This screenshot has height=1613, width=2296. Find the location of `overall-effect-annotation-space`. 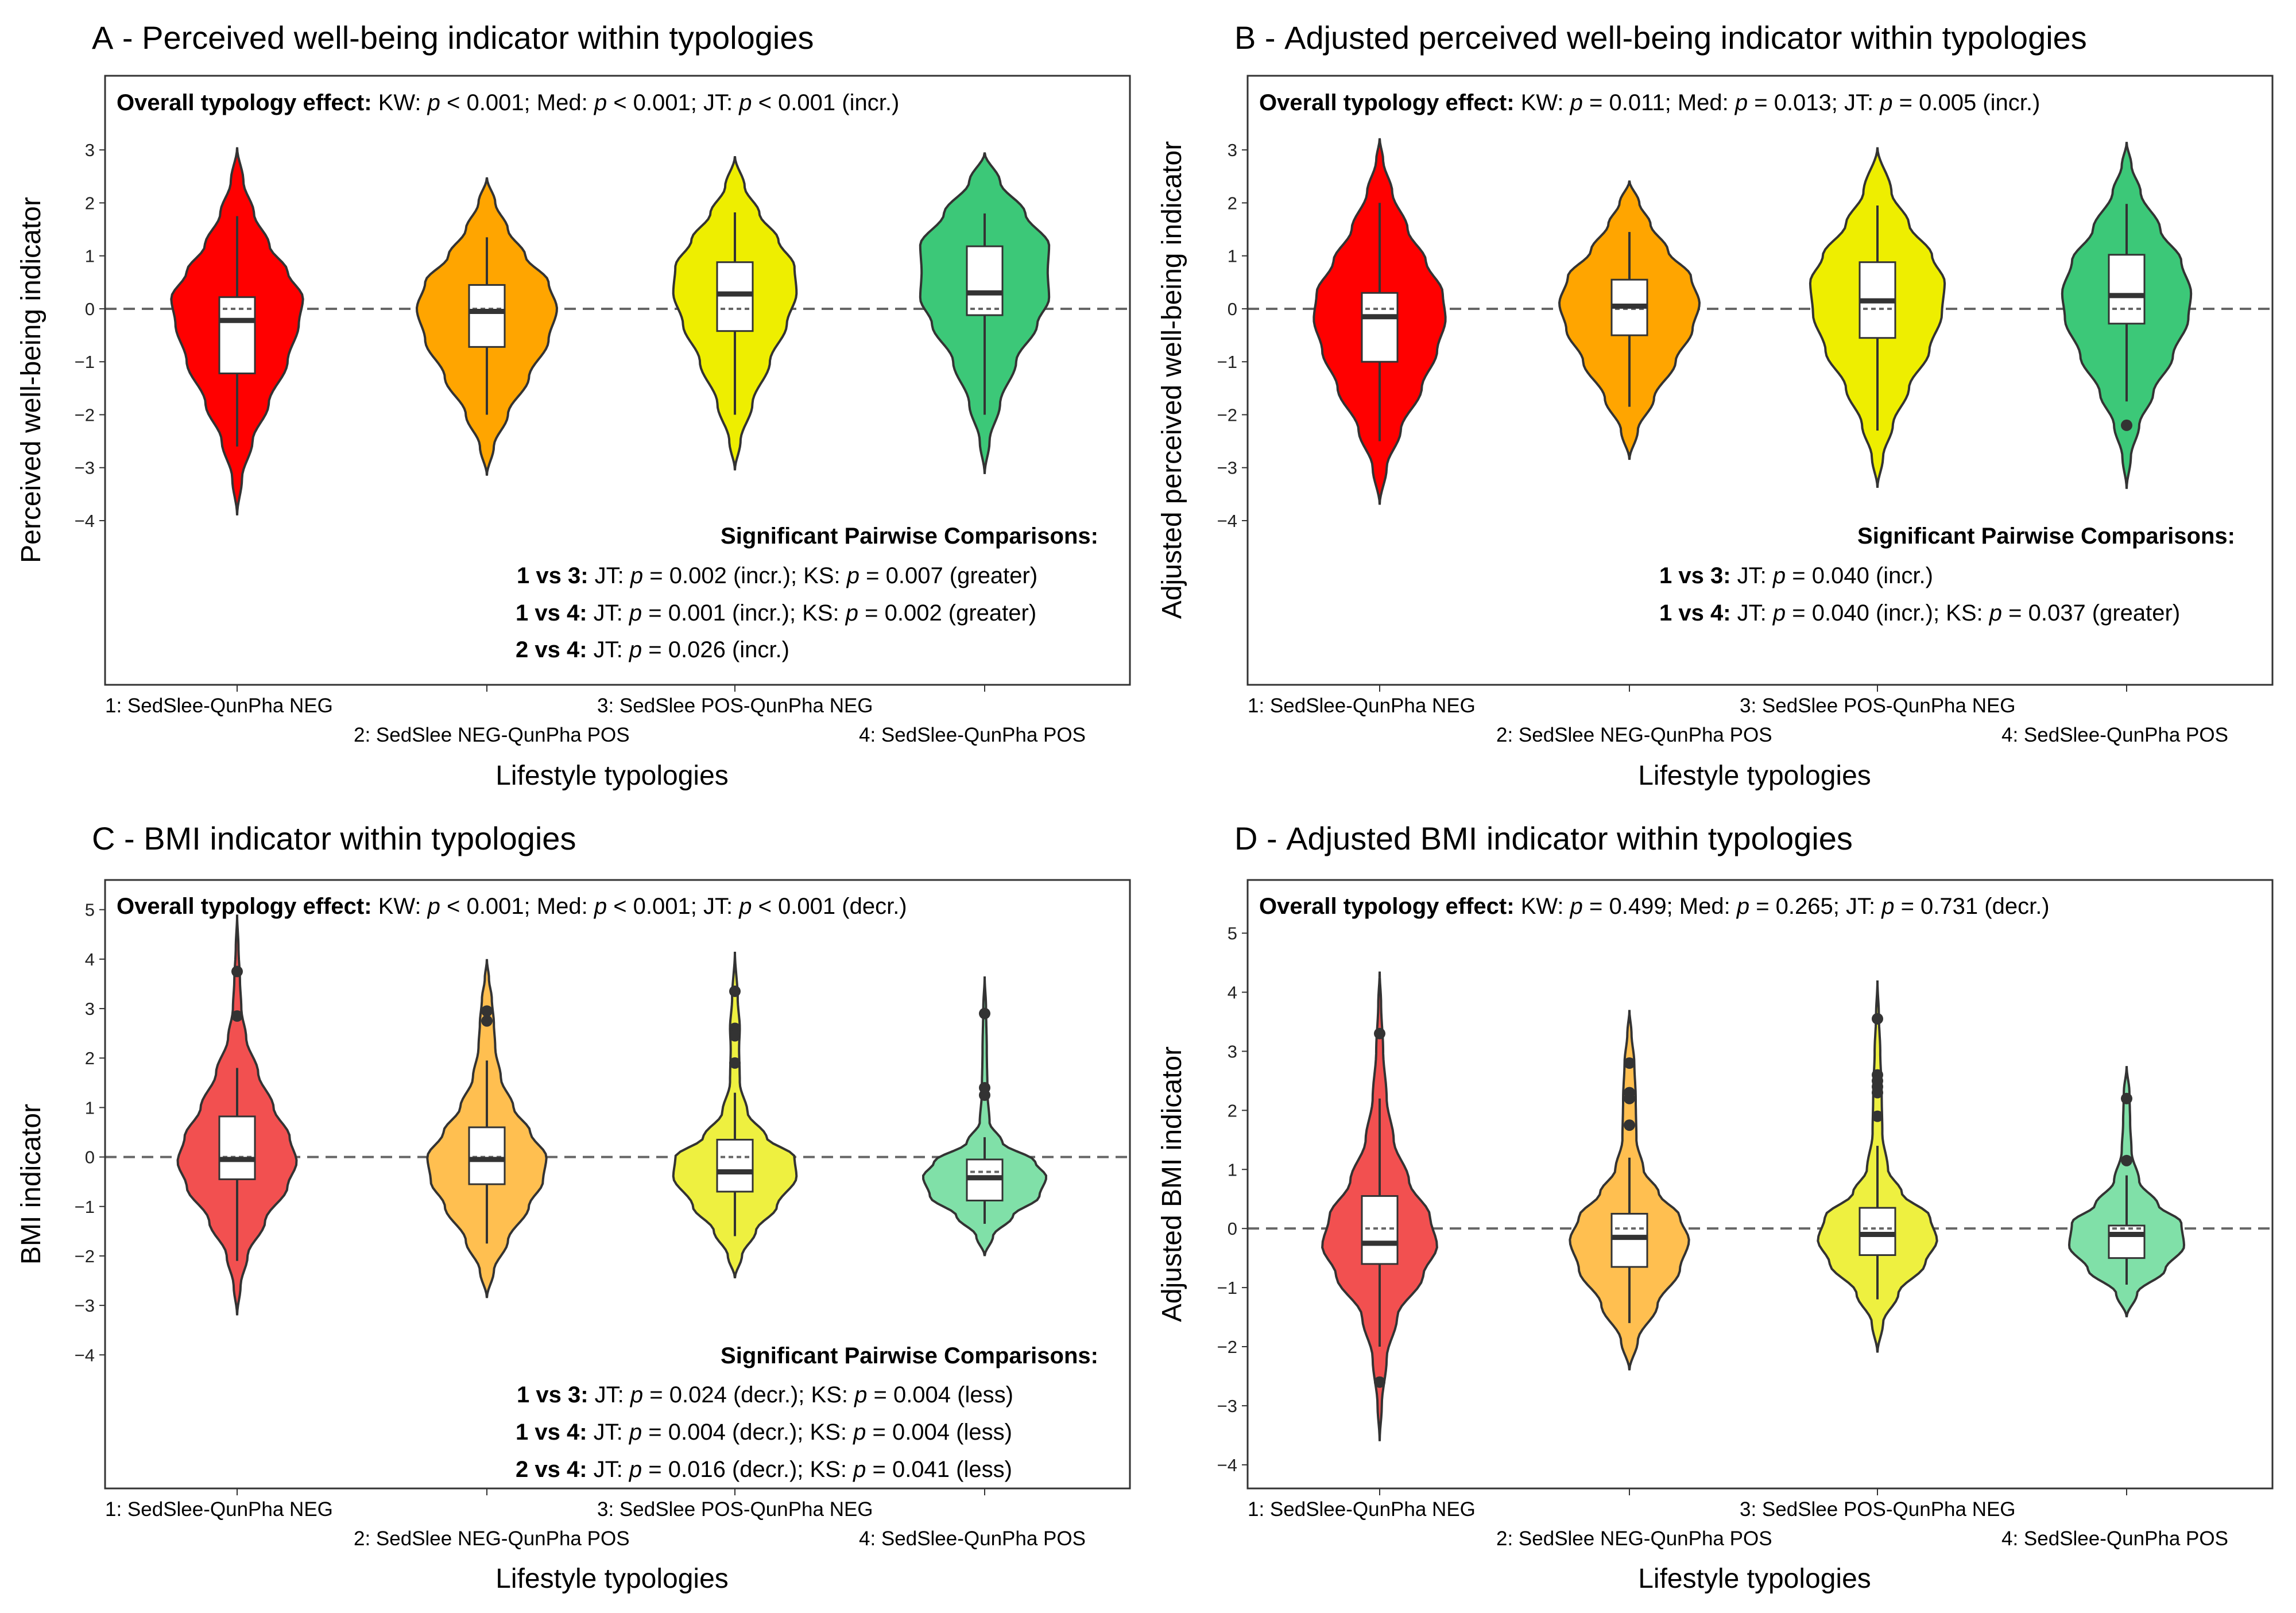

overall-effect-annotation-space is located at coordinates (375, 103).